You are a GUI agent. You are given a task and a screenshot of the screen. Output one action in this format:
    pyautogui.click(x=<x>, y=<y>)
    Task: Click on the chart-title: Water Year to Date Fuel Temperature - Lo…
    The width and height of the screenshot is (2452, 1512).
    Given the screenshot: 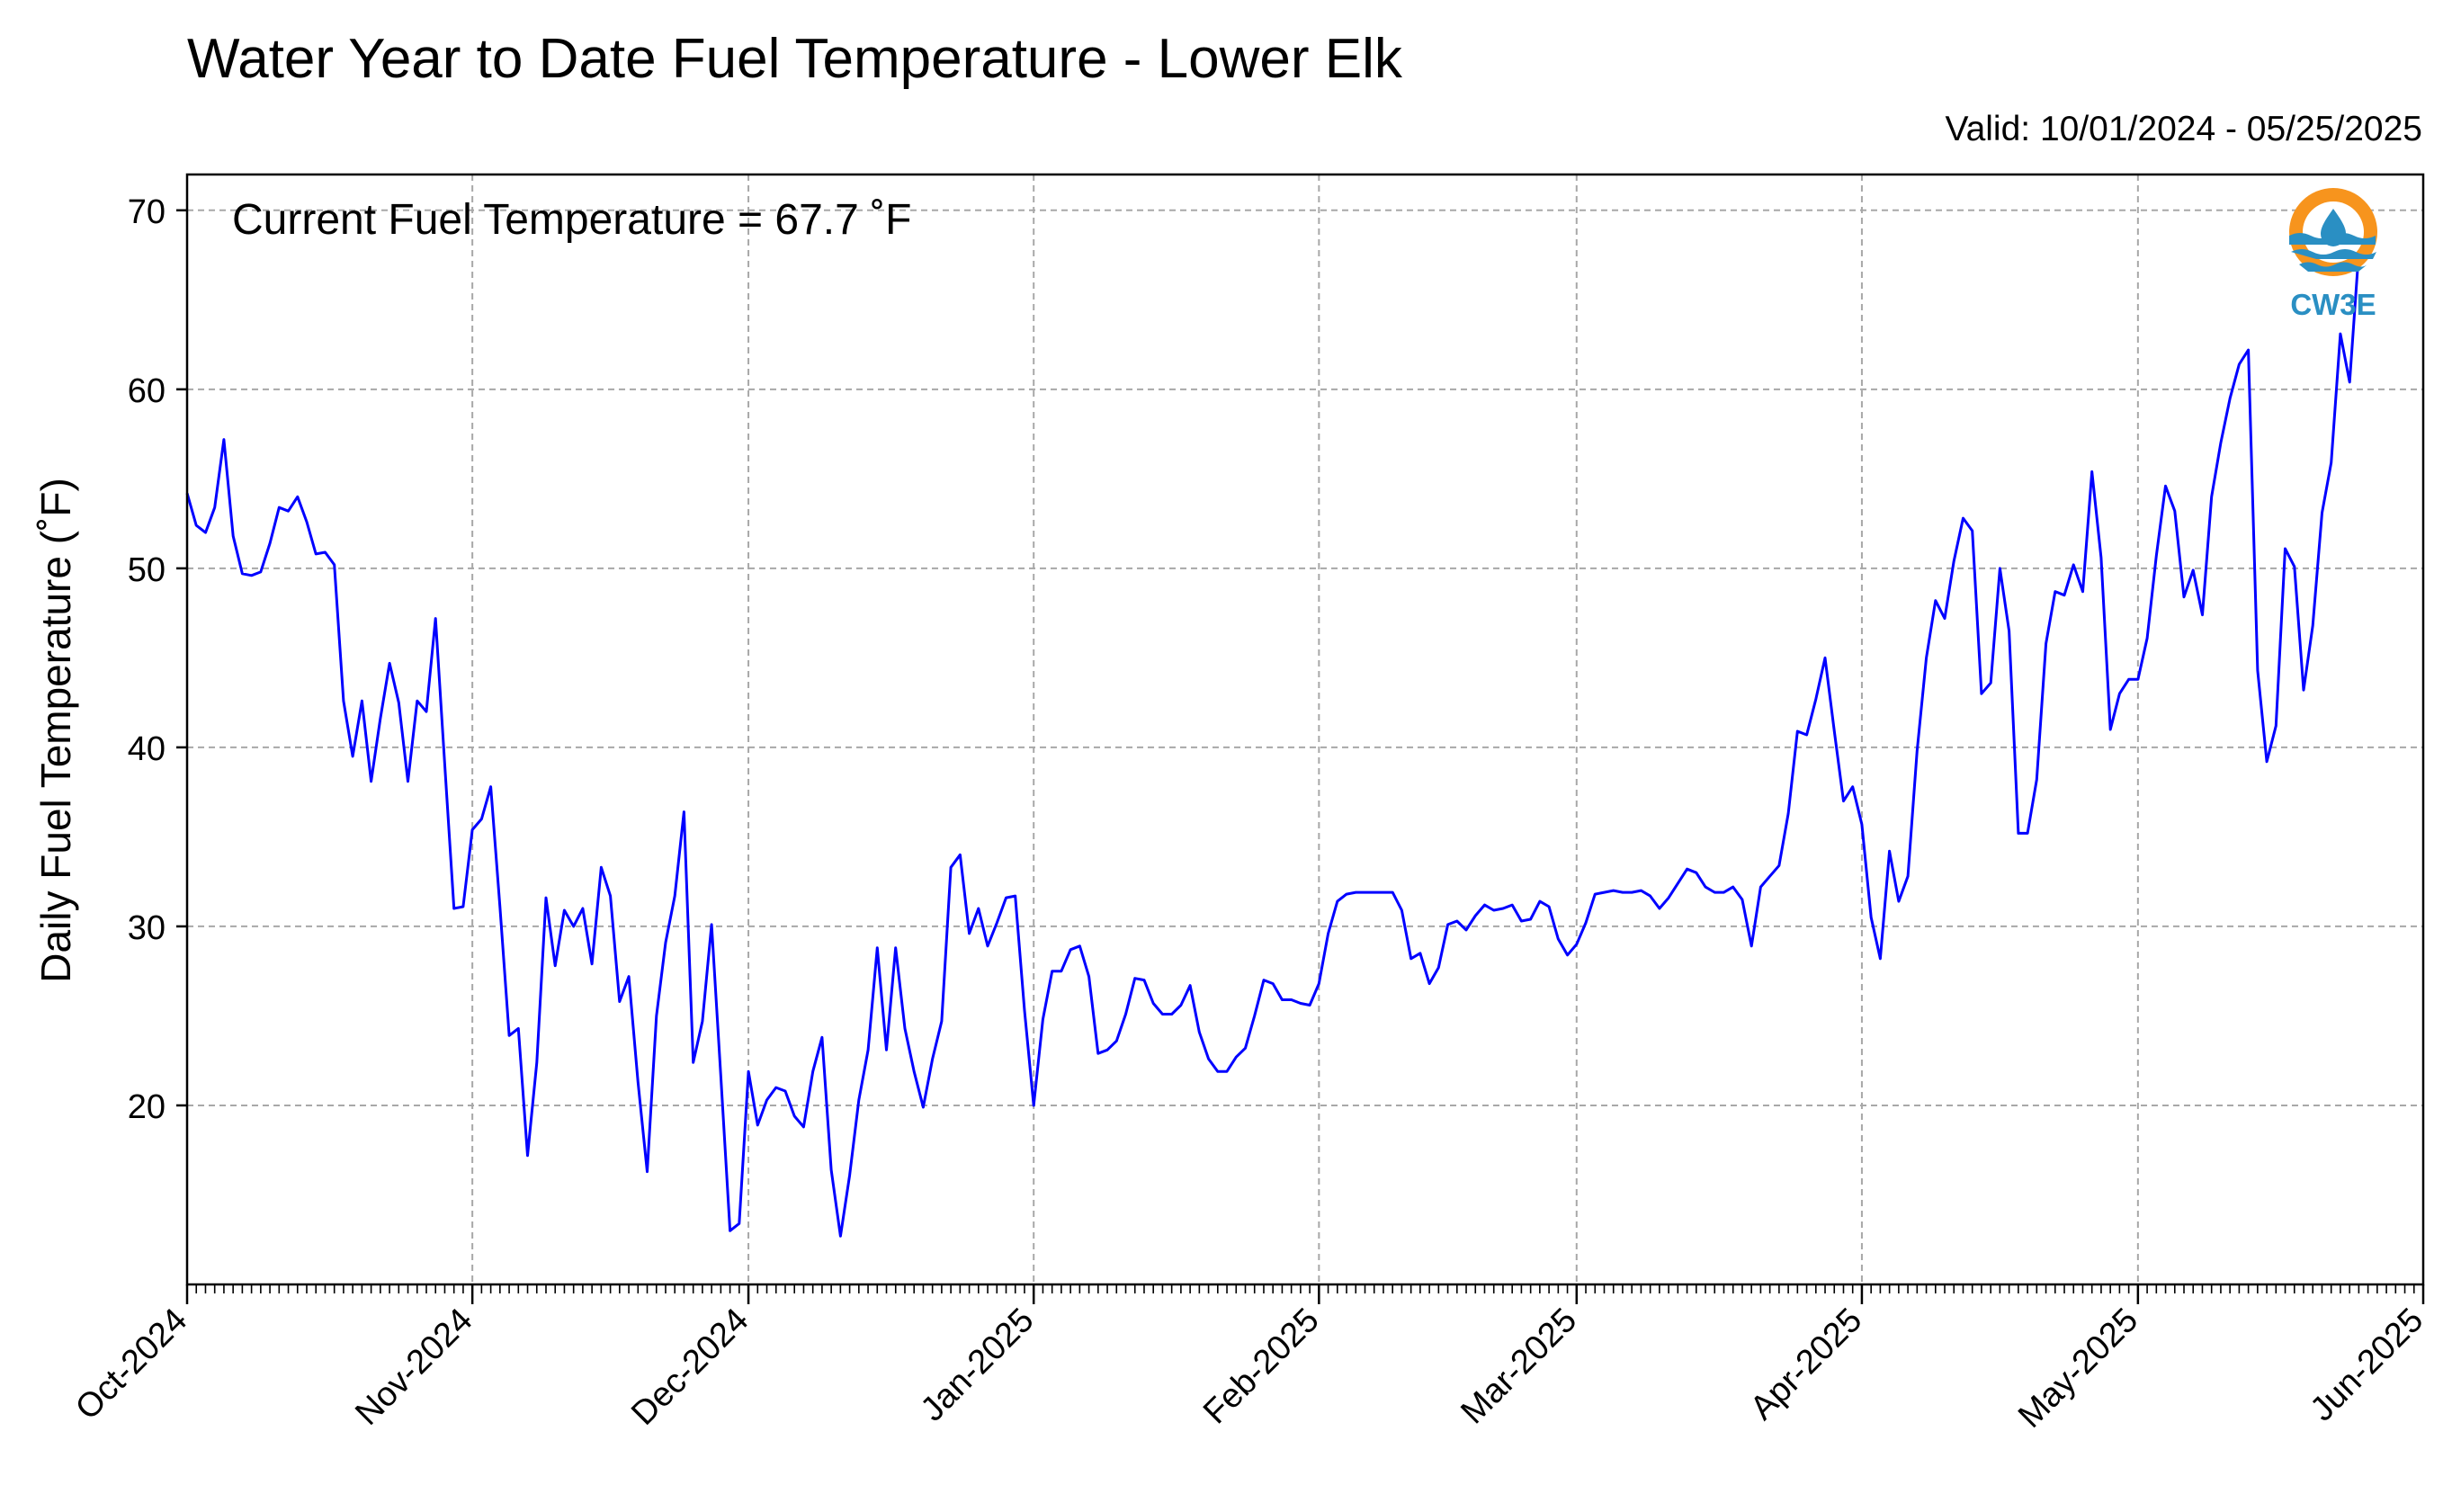 What is the action you would take?
    pyautogui.click(x=794, y=59)
    